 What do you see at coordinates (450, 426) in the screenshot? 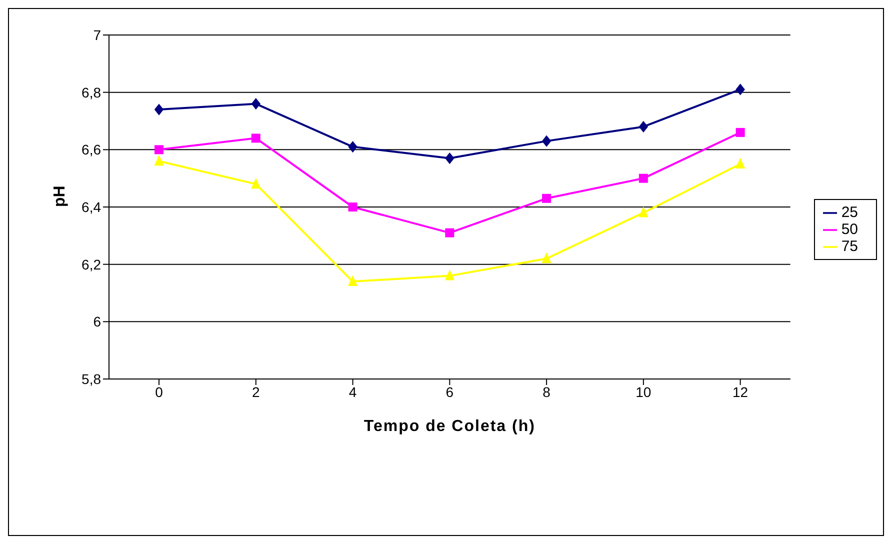
I see `x-axis-title: Tempo de Coleta (h)` at bounding box center [450, 426].